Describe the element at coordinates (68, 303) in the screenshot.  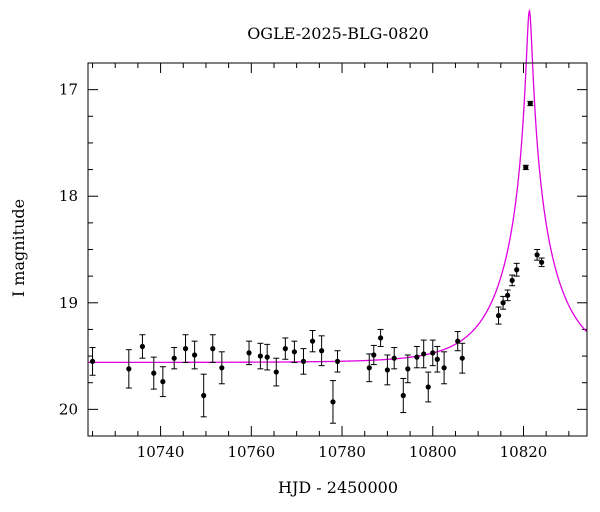
I see `y-tick-label: 19` at that location.